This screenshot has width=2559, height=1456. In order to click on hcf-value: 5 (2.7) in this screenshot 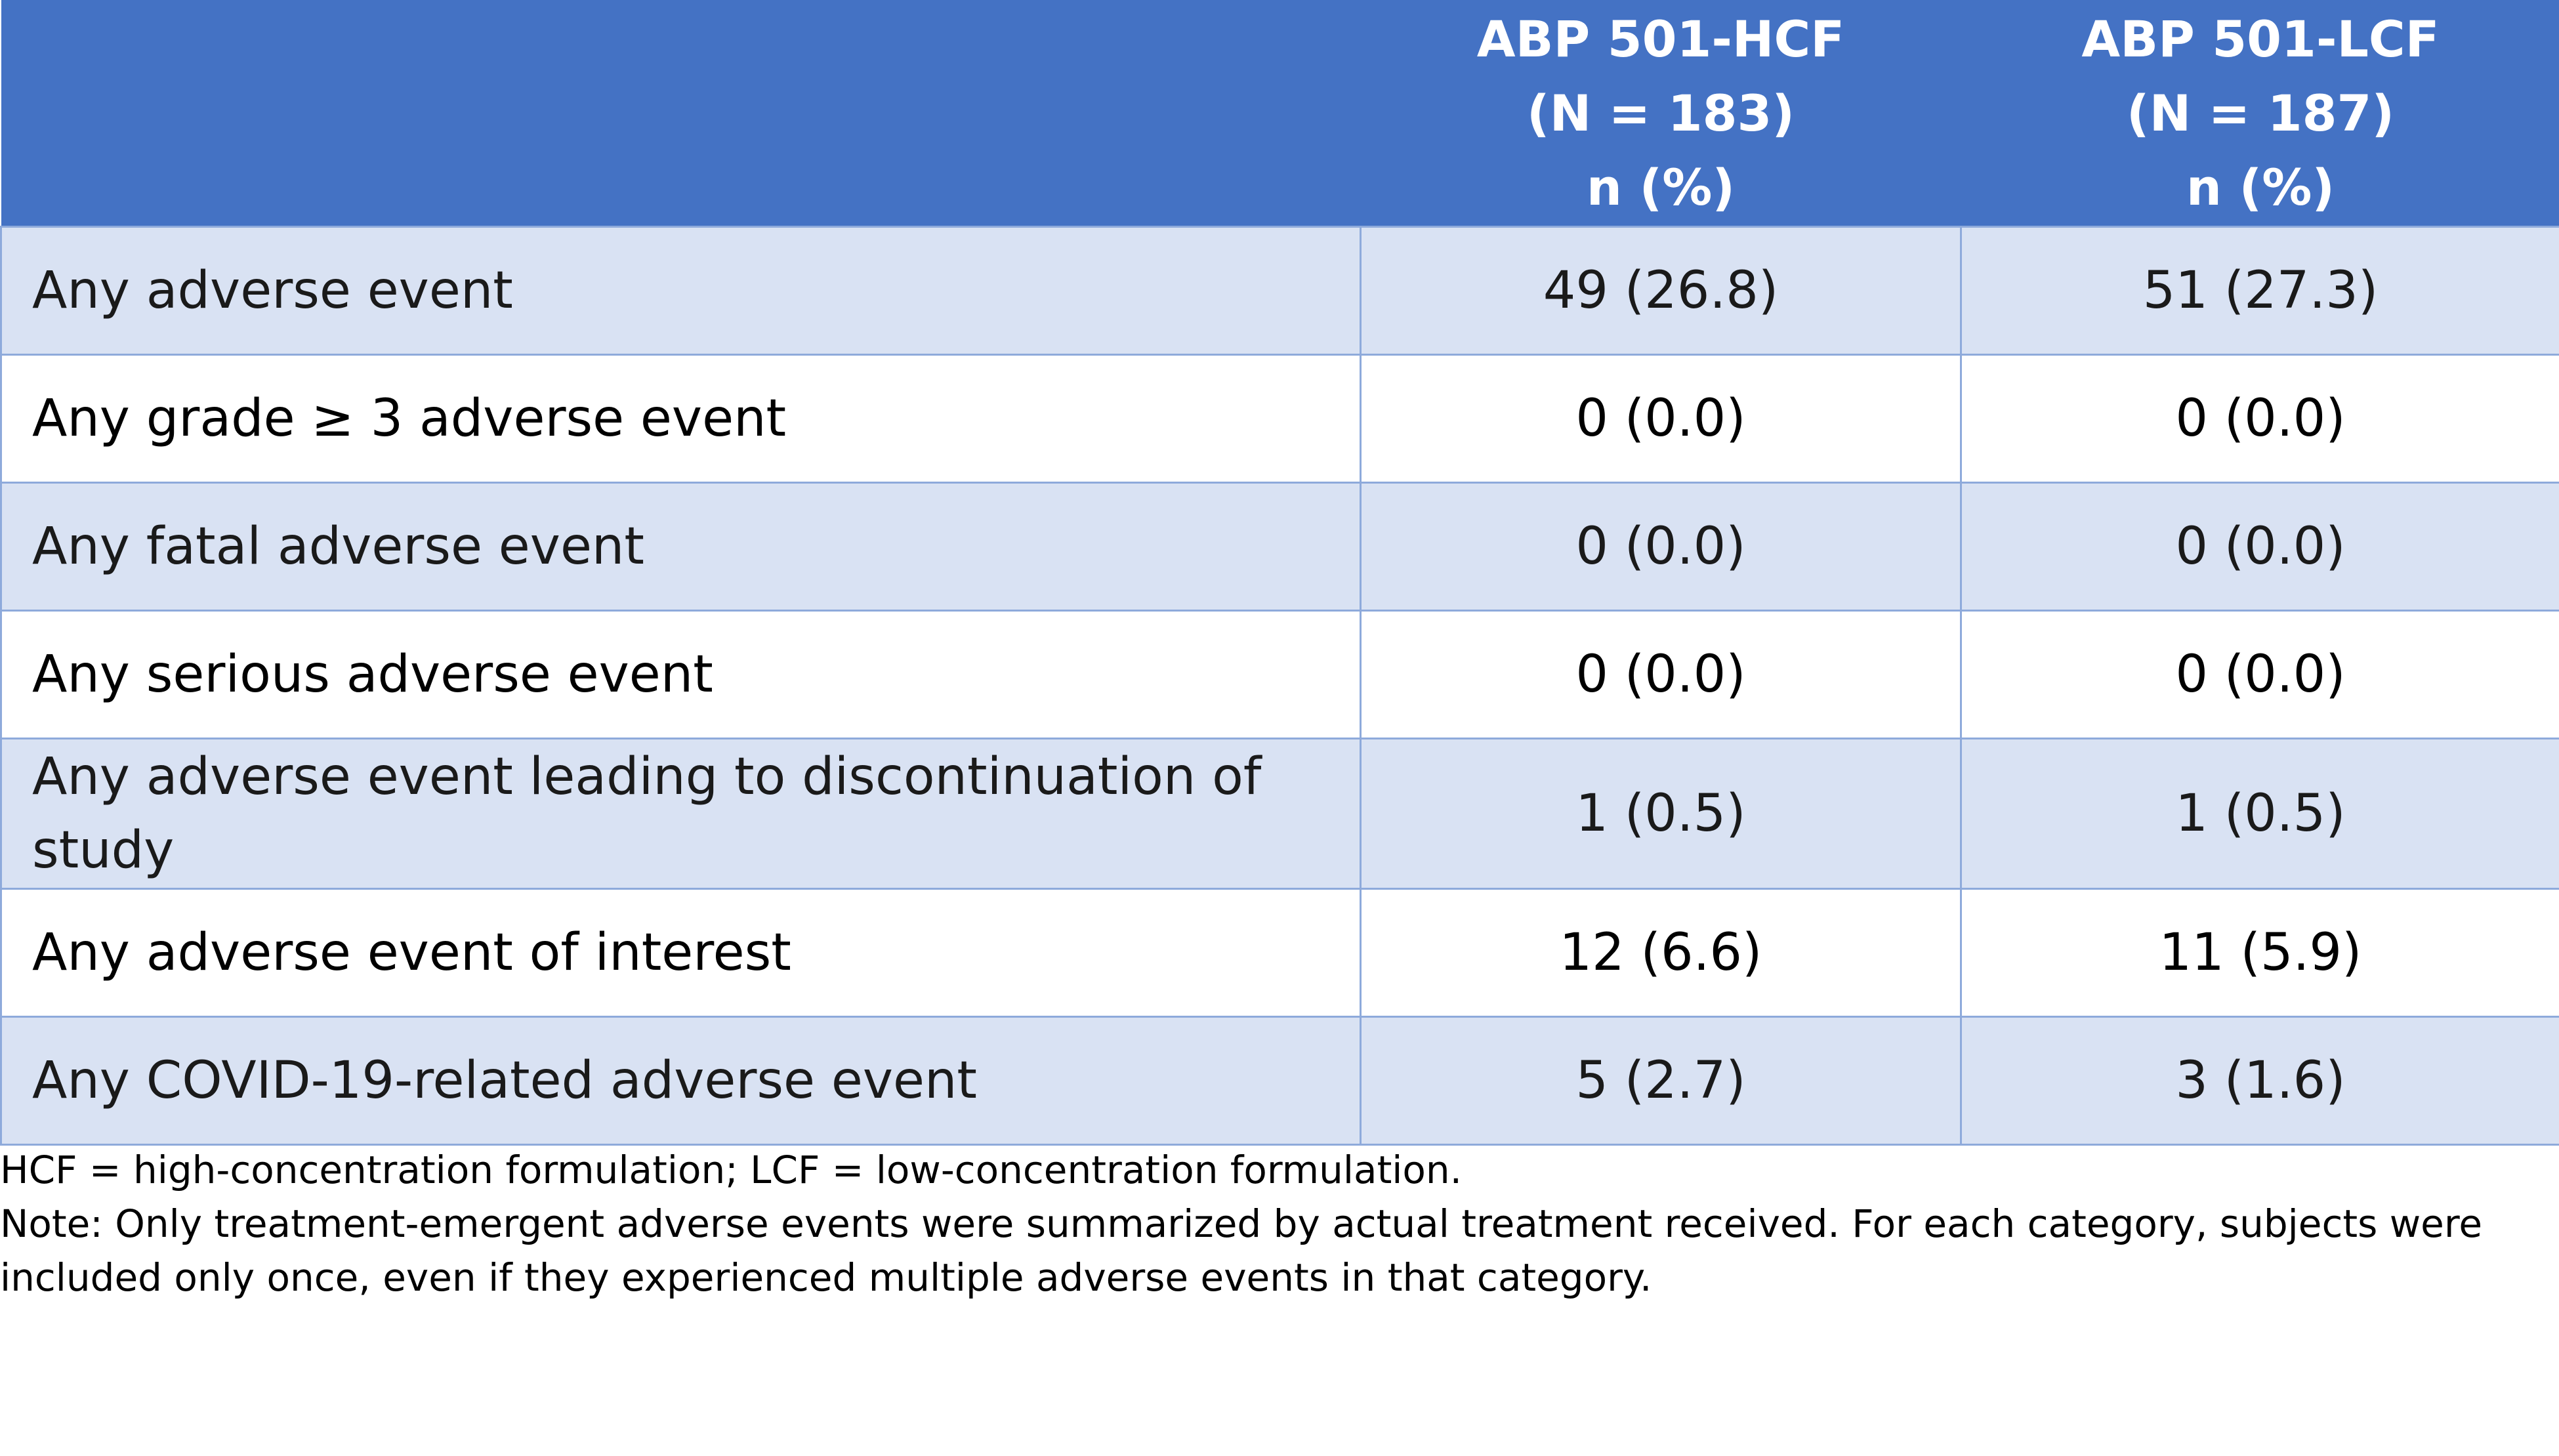, I will do `click(1661, 1081)`.